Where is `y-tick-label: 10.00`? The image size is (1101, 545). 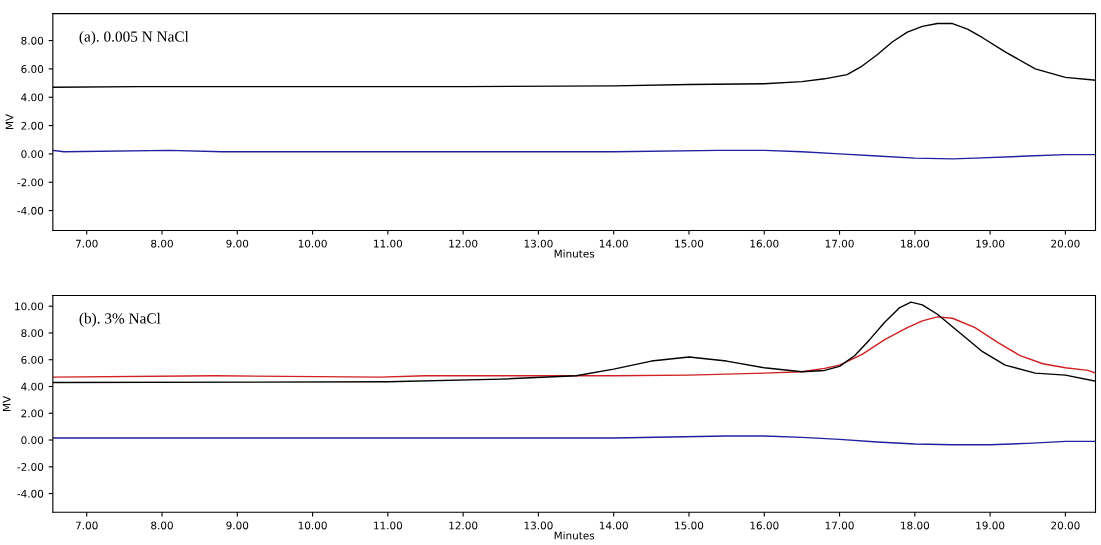
y-tick-label: 10.00 is located at coordinates (29, 306).